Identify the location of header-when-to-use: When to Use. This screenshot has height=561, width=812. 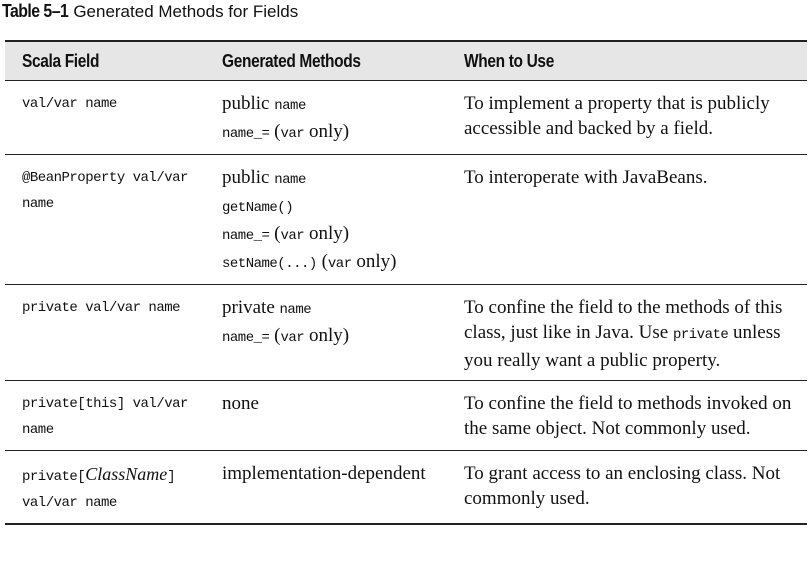
(509, 60).